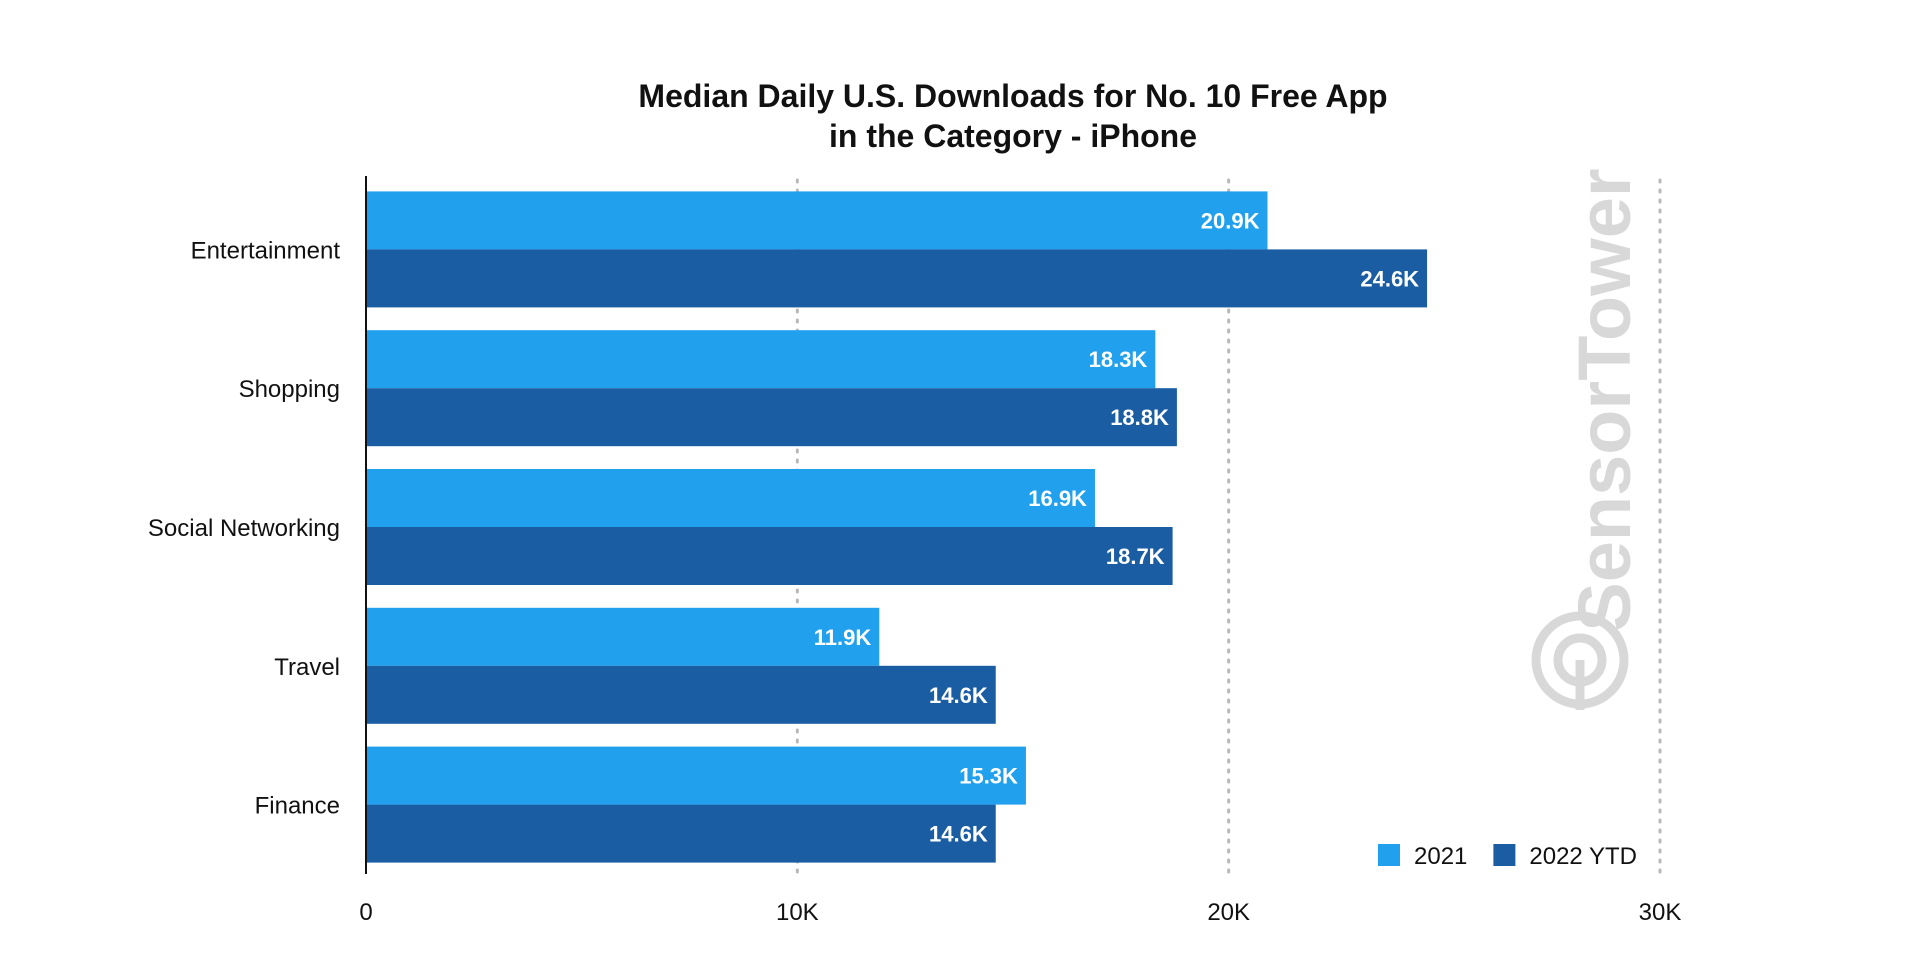  I want to click on x-axis-ticks: 0 10K 20K 30K, so click(1020, 912).